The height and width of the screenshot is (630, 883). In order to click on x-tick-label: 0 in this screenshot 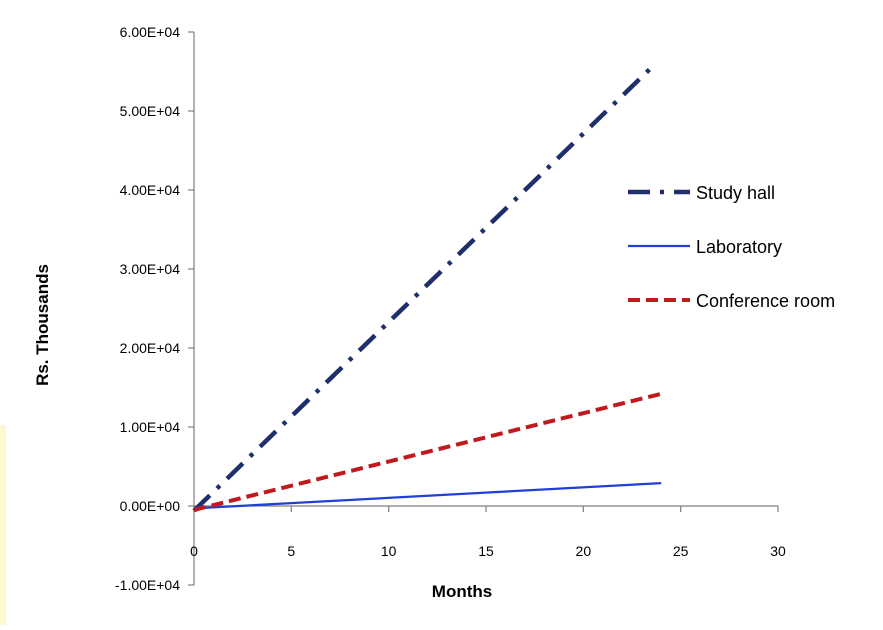, I will do `click(194, 551)`.